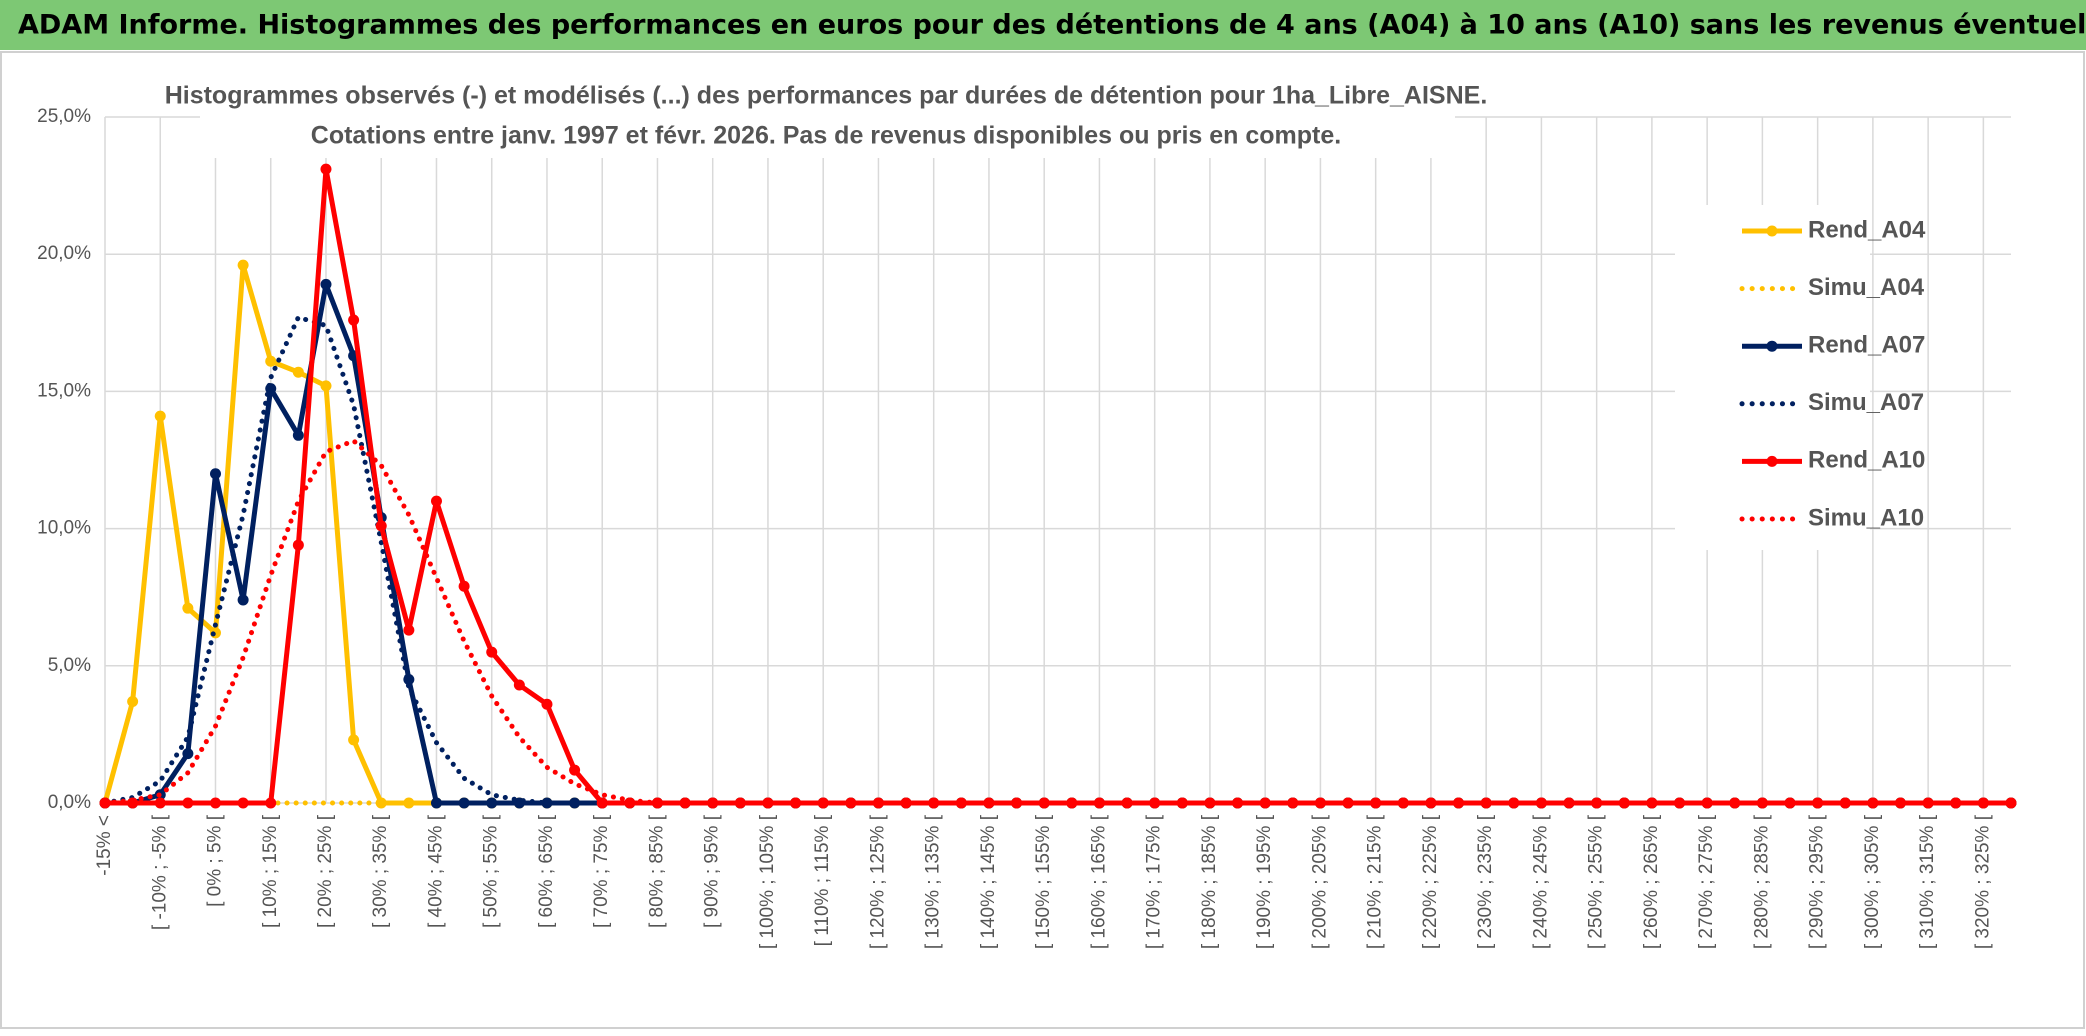  What do you see at coordinates (1264, 881) in the screenshot?
I see `x-tick-label: [ 190% ; 195% [` at bounding box center [1264, 881].